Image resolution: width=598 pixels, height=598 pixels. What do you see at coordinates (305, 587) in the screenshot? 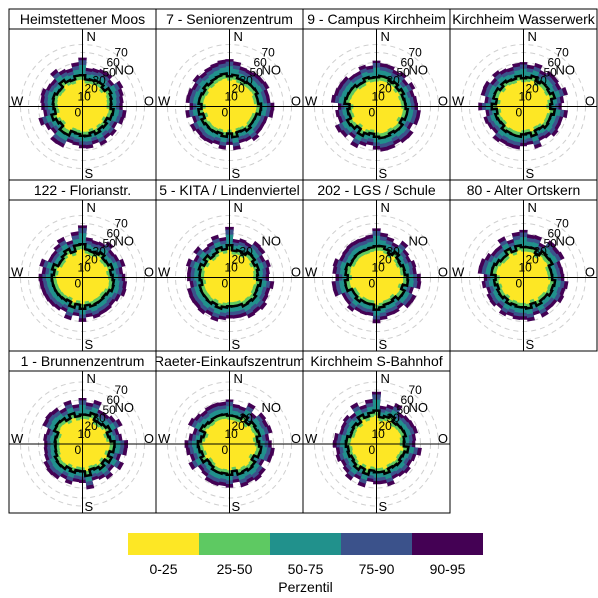
I see `legend-title: Perzentil` at bounding box center [305, 587].